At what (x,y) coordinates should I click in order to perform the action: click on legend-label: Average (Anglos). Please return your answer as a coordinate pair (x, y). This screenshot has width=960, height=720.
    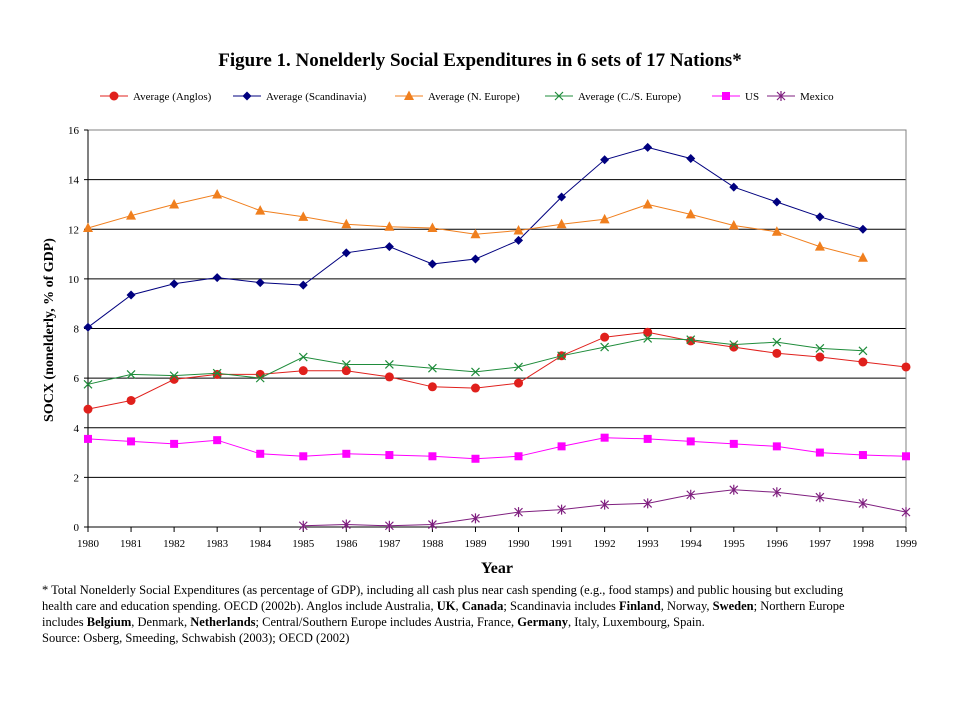
    Looking at the image, I should click on (172, 97).